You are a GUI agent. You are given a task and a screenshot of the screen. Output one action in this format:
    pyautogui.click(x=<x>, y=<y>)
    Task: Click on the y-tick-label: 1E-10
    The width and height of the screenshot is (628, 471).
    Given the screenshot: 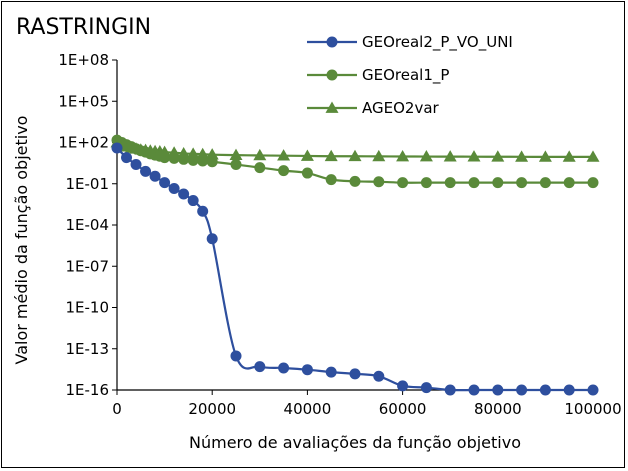 What is the action you would take?
    pyautogui.click(x=87, y=308)
    